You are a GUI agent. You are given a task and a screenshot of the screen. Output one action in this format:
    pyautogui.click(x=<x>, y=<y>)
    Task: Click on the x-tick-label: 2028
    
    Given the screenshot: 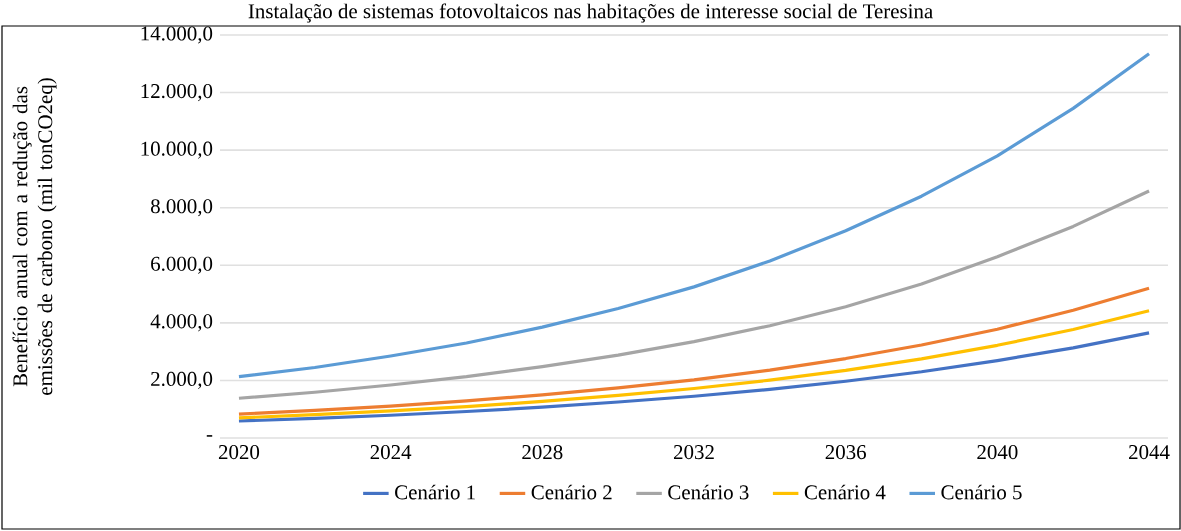 What is the action you would take?
    pyautogui.click(x=542, y=452)
    